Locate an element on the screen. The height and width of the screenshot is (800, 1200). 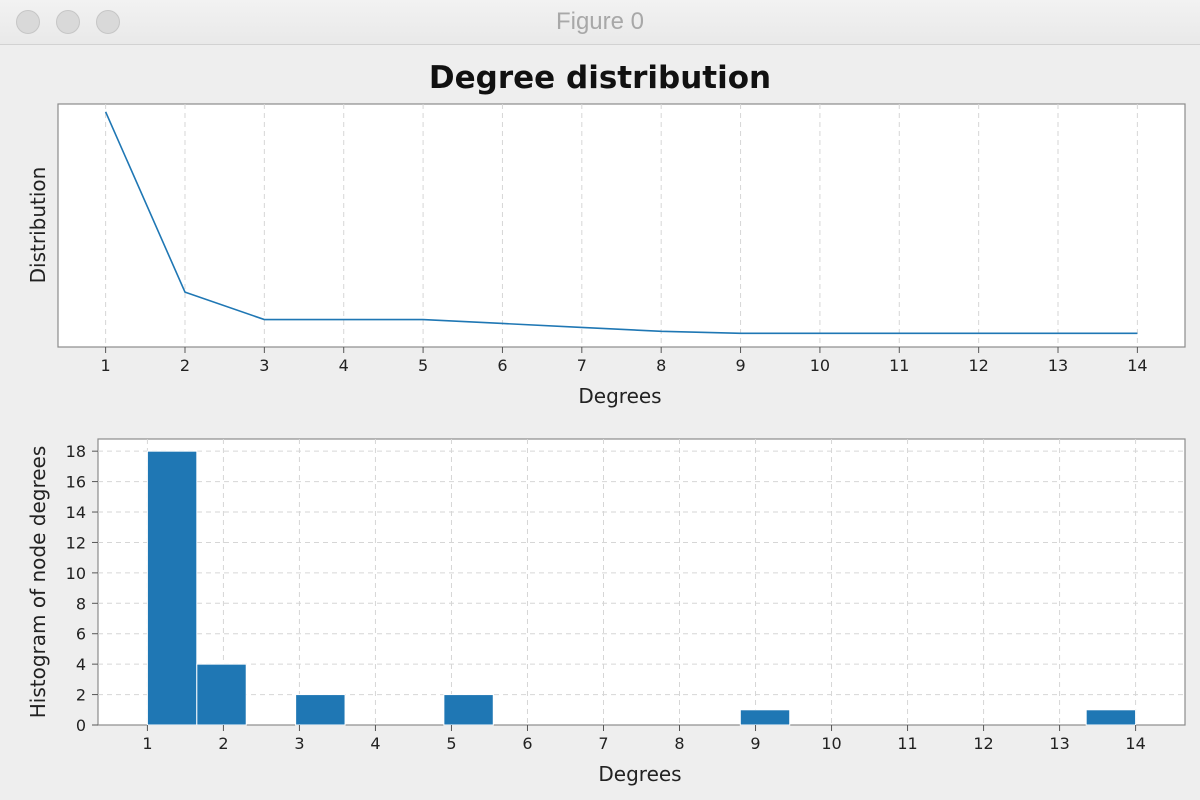
y-tick-label: 0 is located at coordinates (81, 725).